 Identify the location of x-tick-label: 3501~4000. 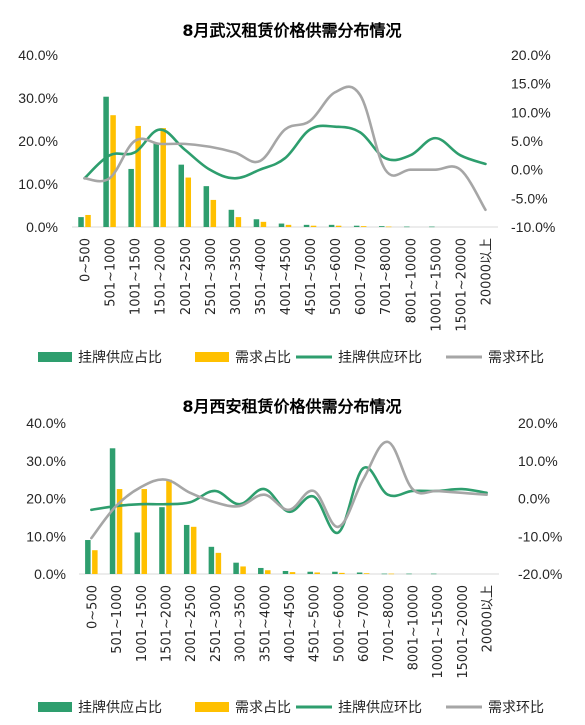
(261, 276).